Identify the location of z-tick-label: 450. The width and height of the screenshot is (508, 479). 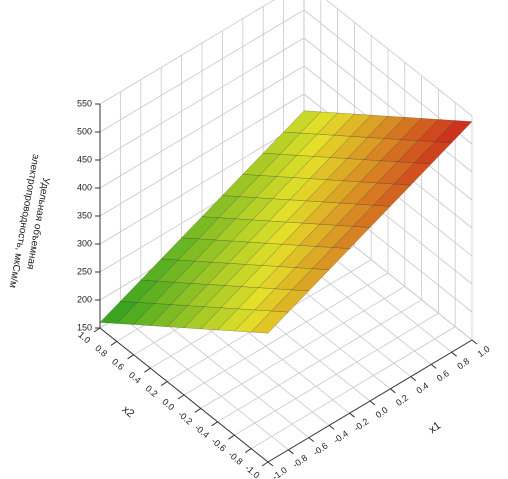
(84, 159).